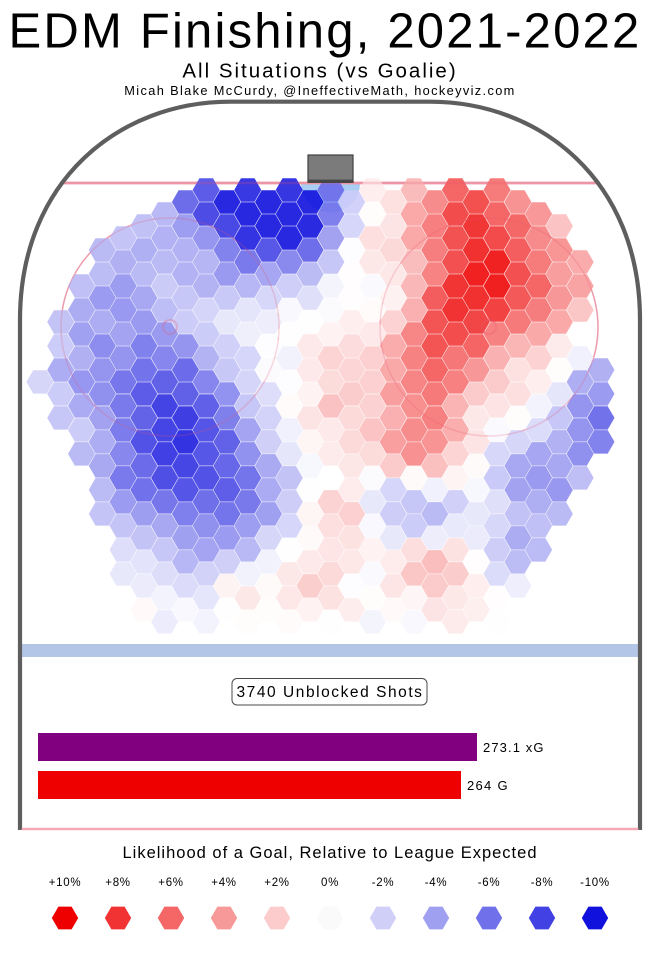 Image resolution: width=650 pixels, height=970 pixels. I want to click on svg-text: All Situations (vs Goalie), so click(319, 71).